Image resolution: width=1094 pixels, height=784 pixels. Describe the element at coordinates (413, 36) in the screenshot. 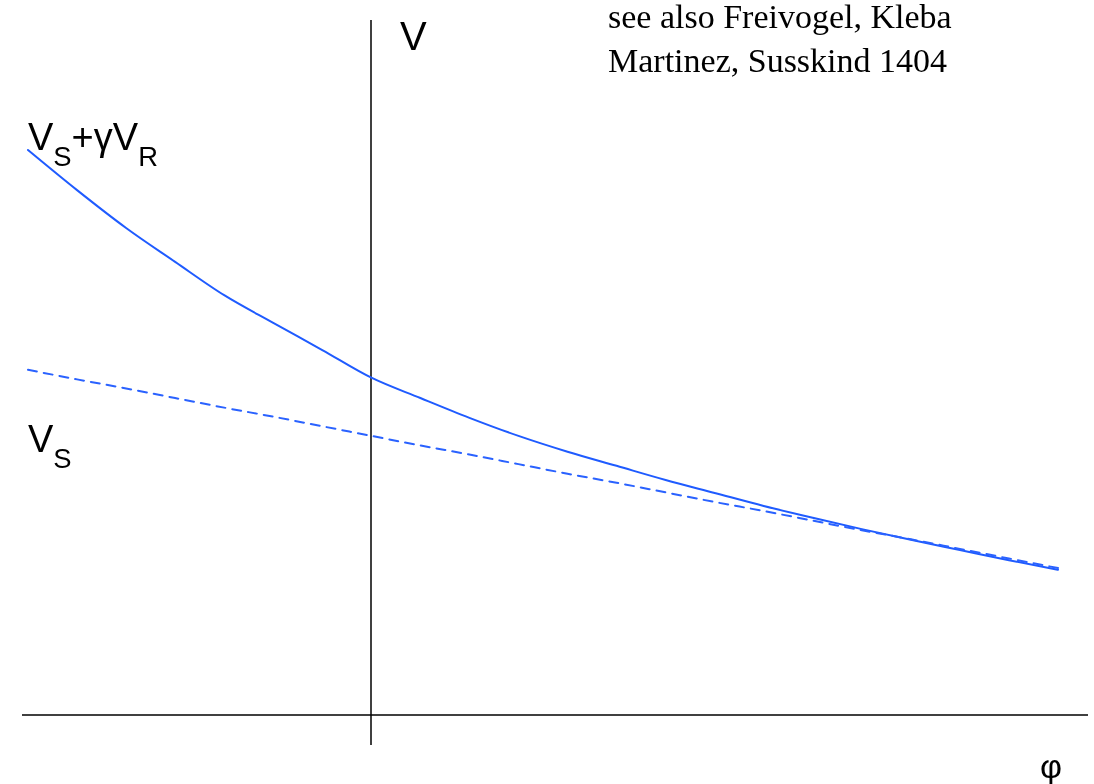

I see `y-axis-title: V` at that location.